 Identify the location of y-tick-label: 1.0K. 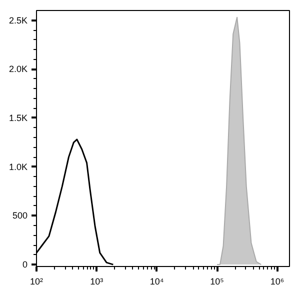
(18, 167).